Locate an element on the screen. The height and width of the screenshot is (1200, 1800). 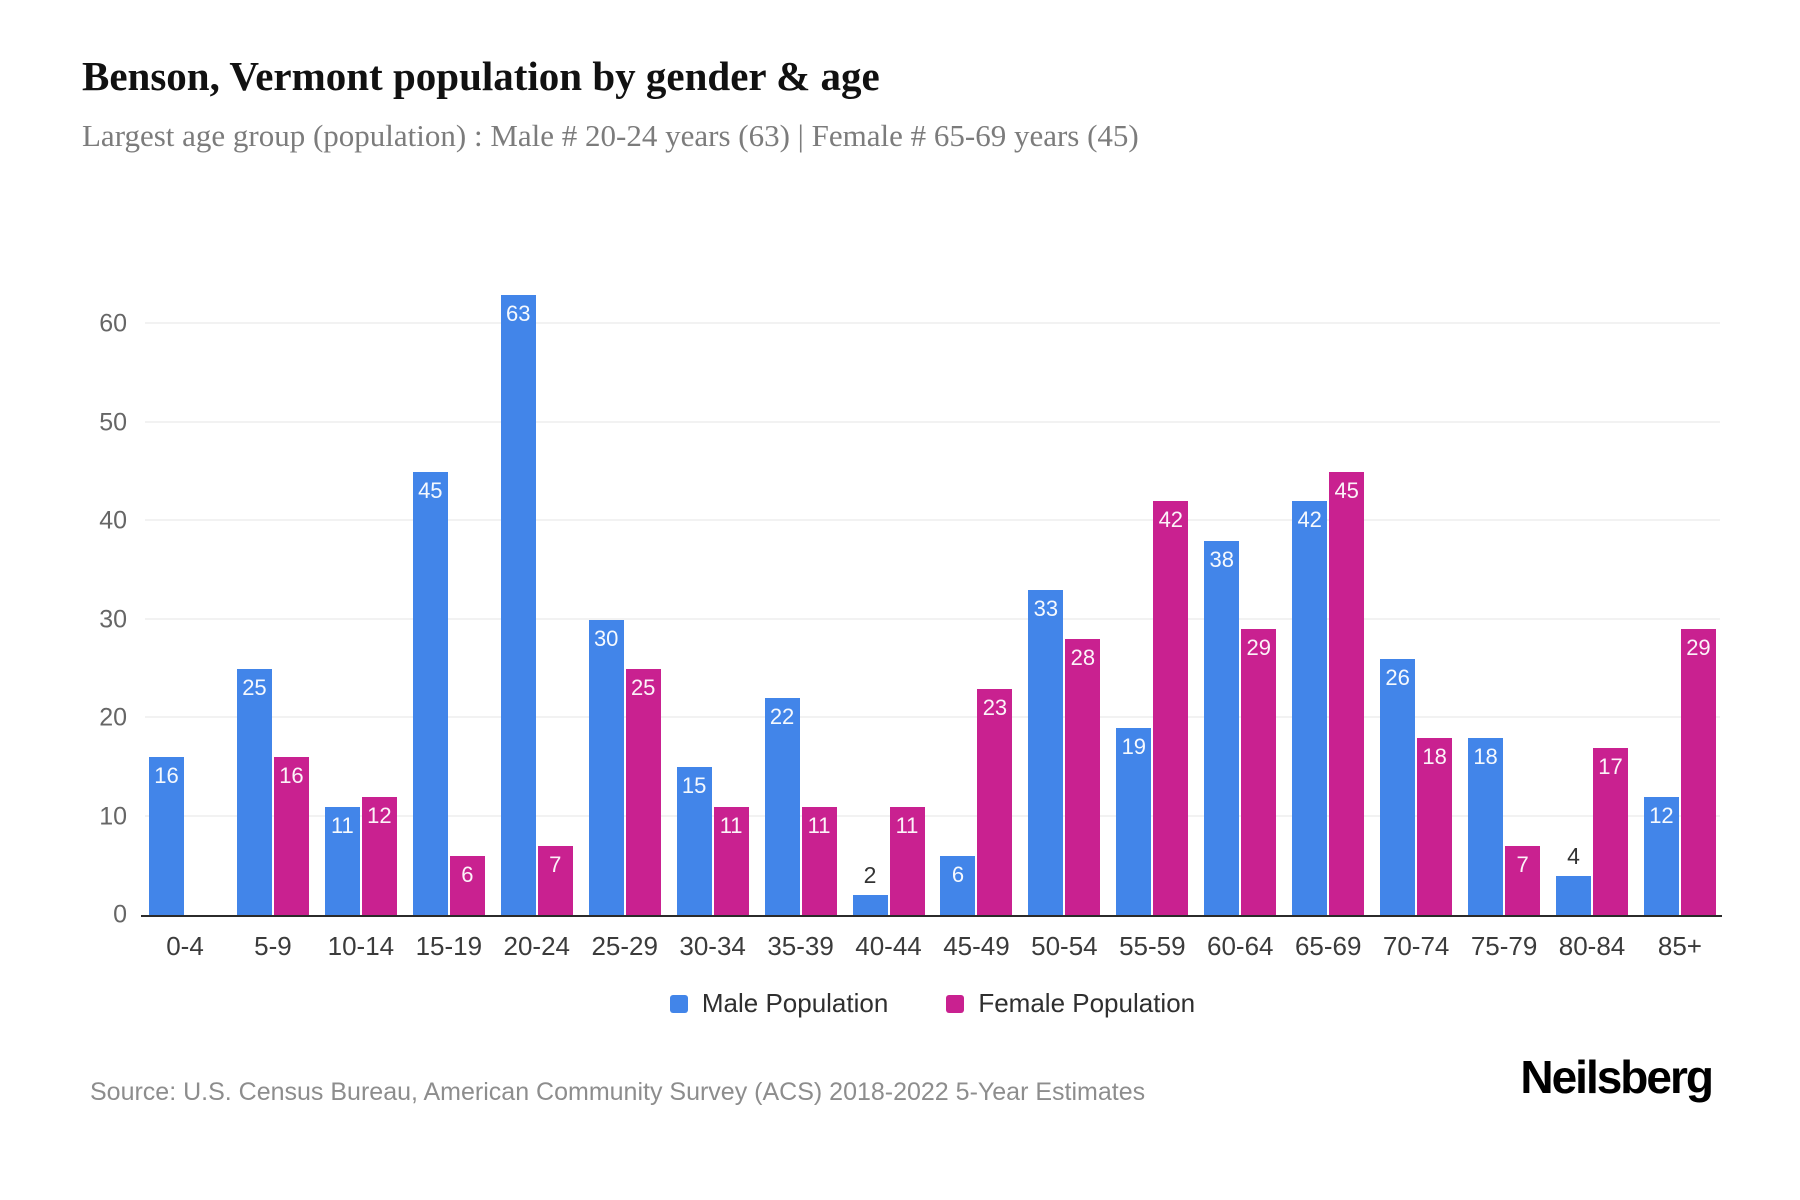
x-axis-label-20-24: 20-24 is located at coordinates (537, 946).